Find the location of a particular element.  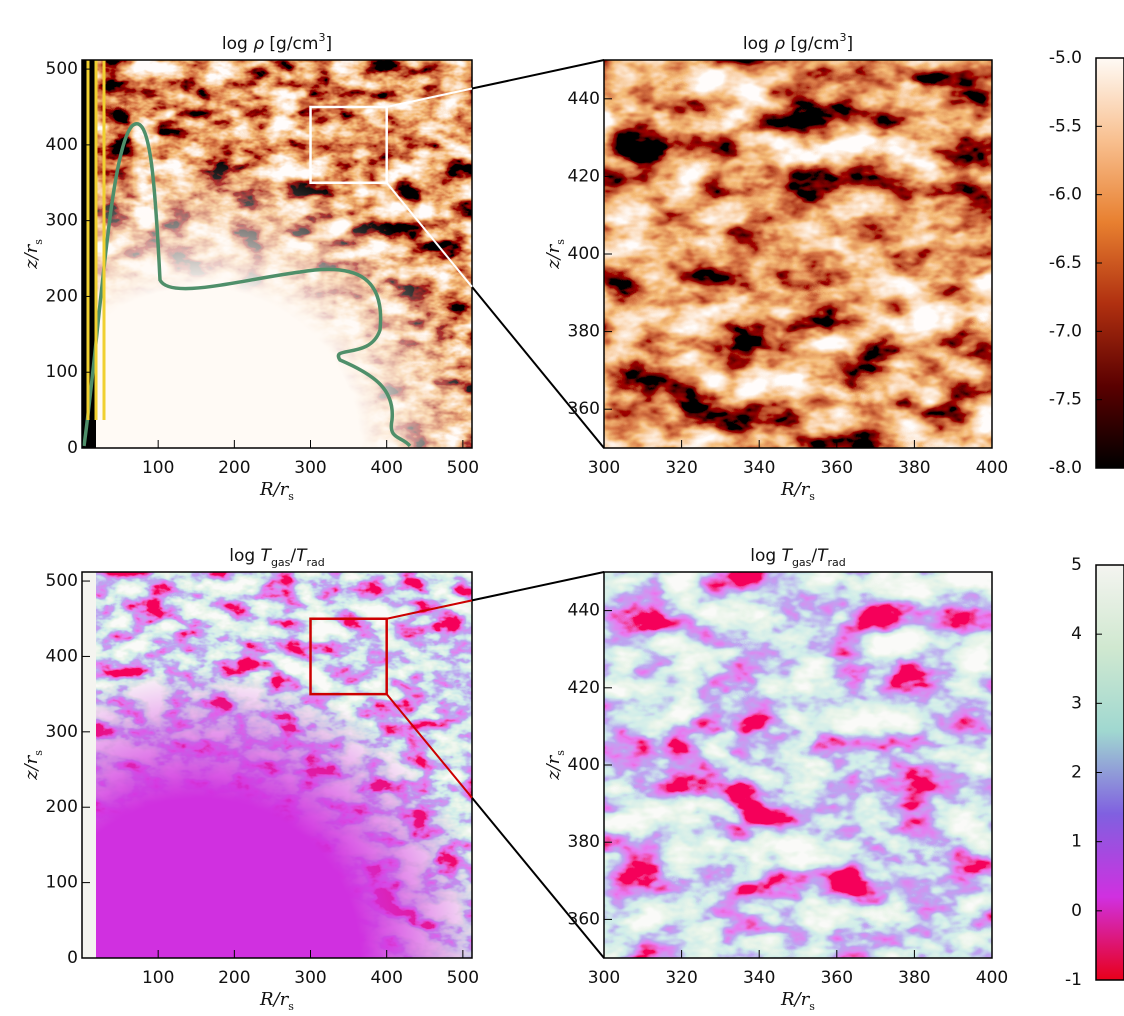

tick-label: 0 is located at coordinates (1076, 911).